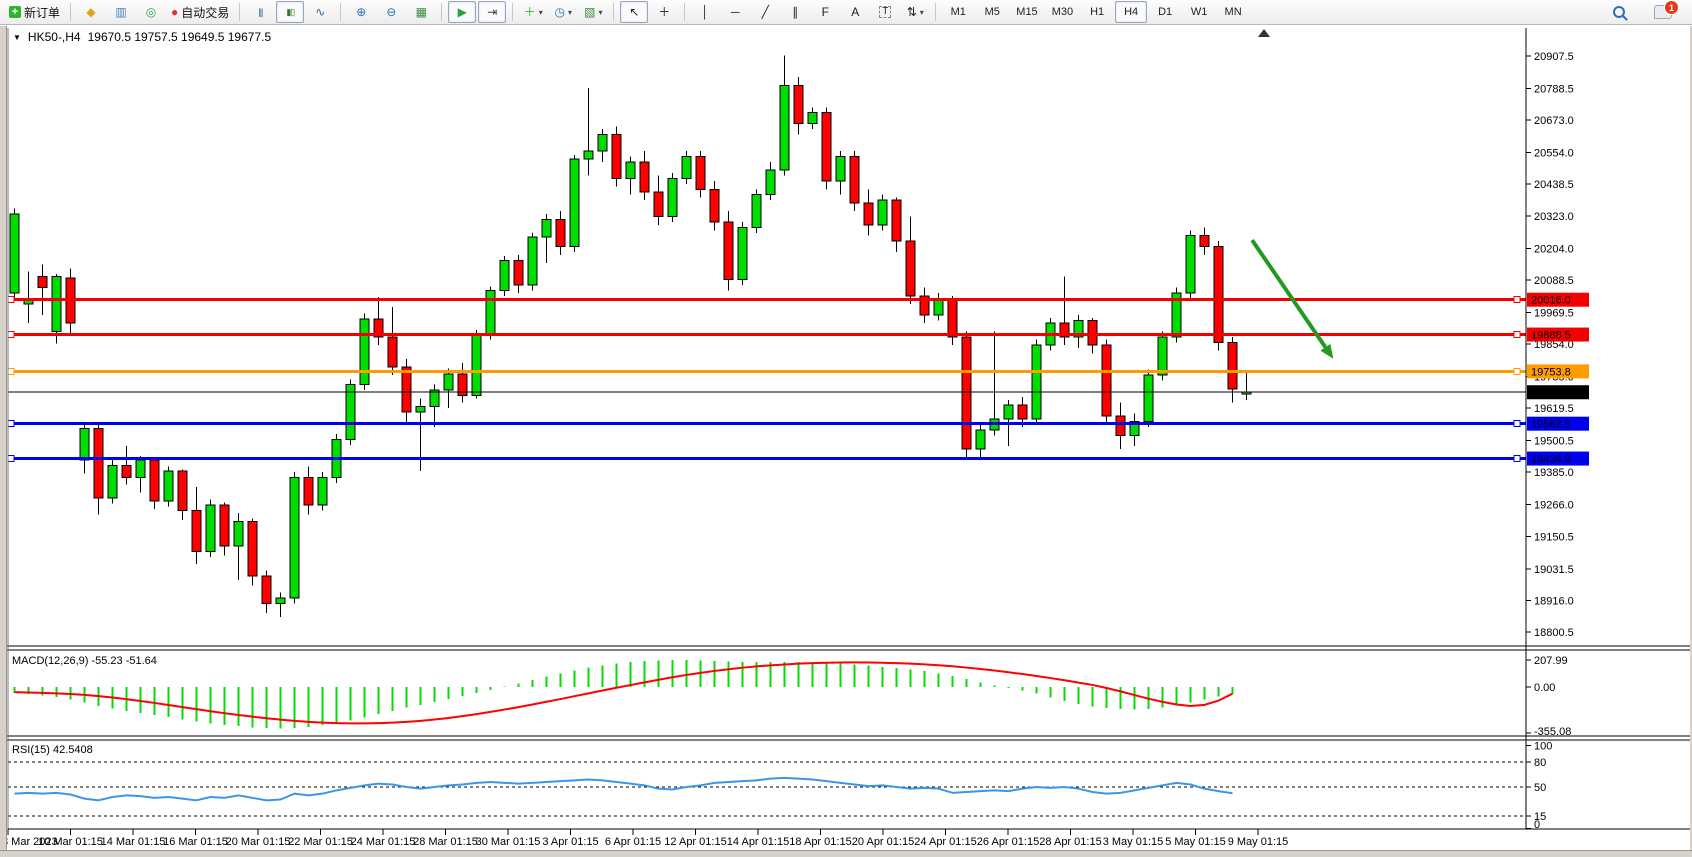 The width and height of the screenshot is (1692, 857). Describe the element at coordinates (992, 12) in the screenshot. I see `timeframe-m5: M5` at that location.